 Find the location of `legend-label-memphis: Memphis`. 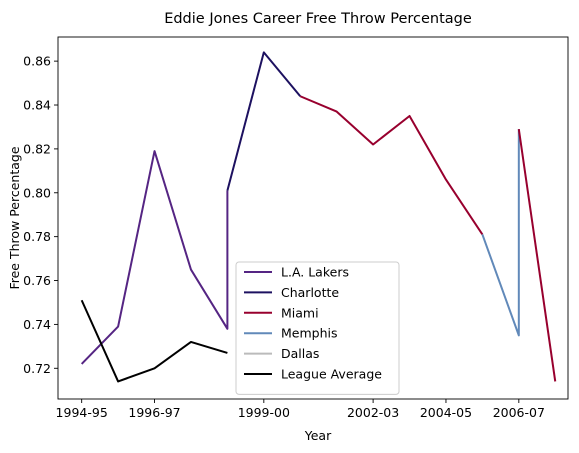

legend-label-memphis: Memphis is located at coordinates (309, 333).